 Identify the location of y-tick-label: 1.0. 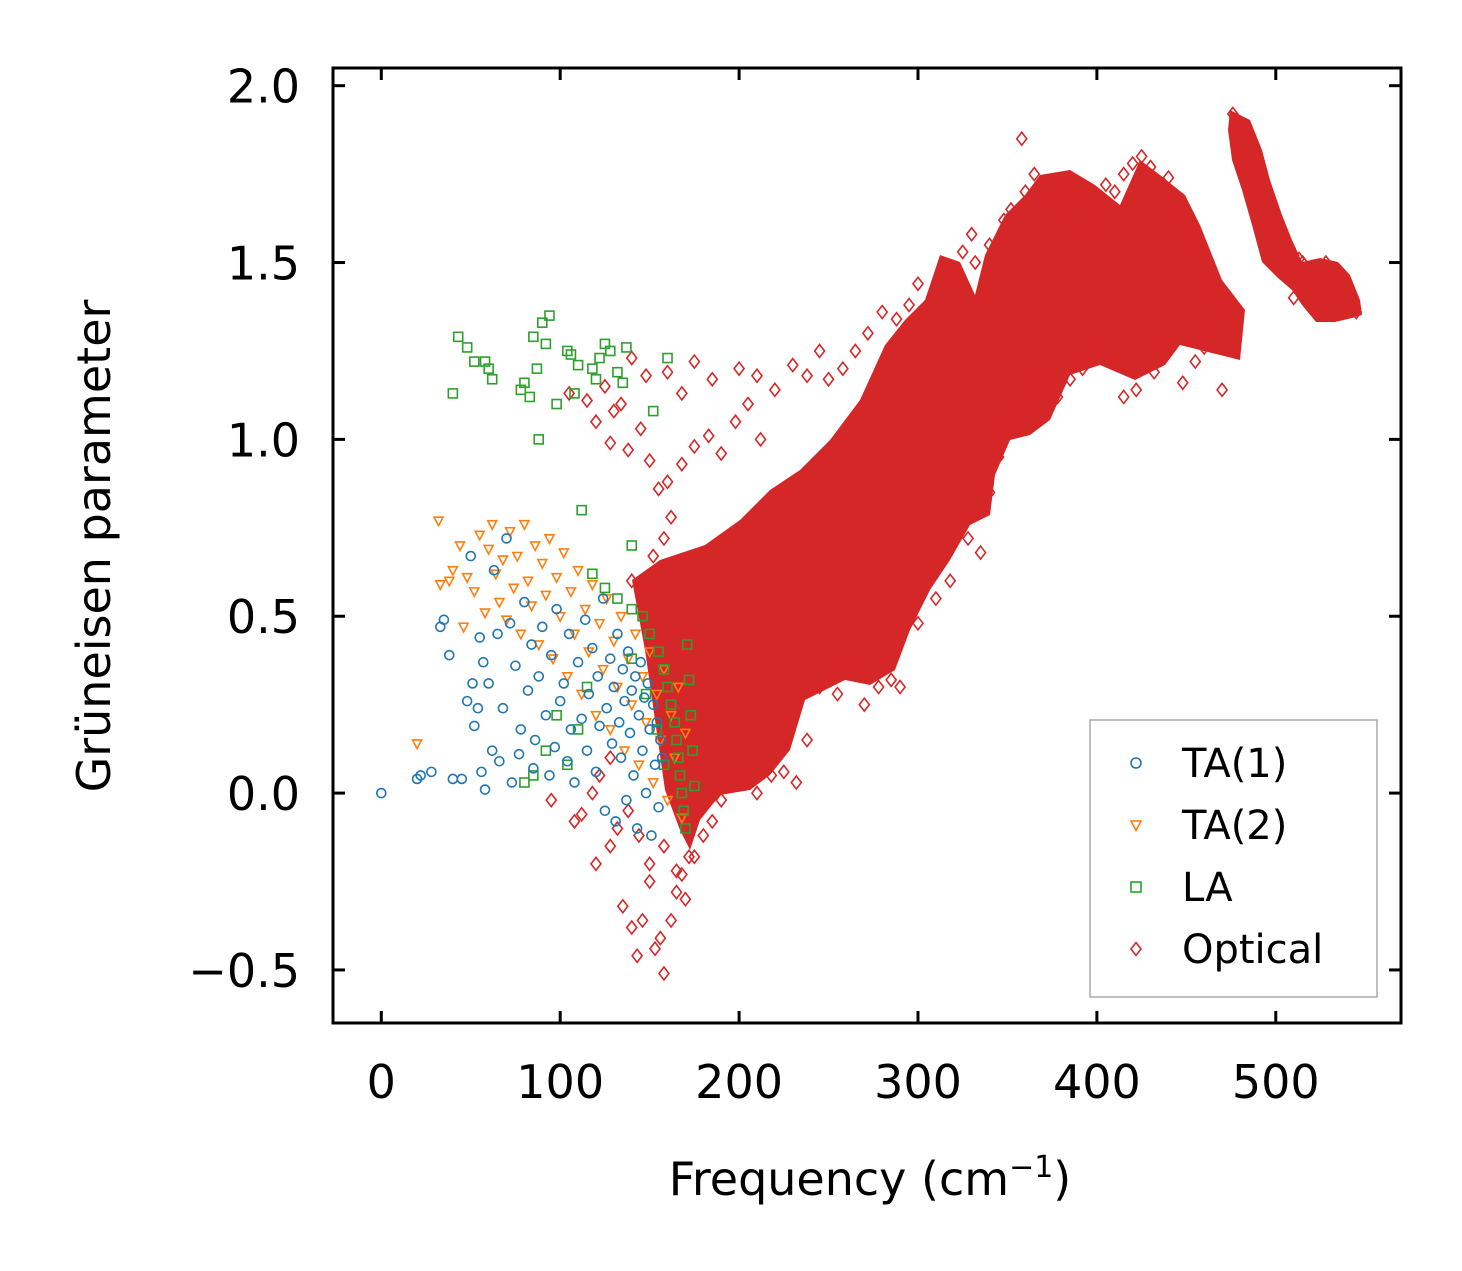
(263, 440).